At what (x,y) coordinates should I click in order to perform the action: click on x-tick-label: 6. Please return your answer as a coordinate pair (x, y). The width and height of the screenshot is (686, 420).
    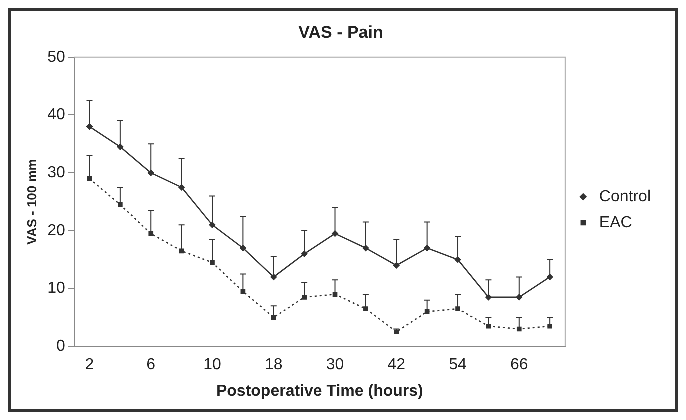
    Looking at the image, I should click on (151, 365).